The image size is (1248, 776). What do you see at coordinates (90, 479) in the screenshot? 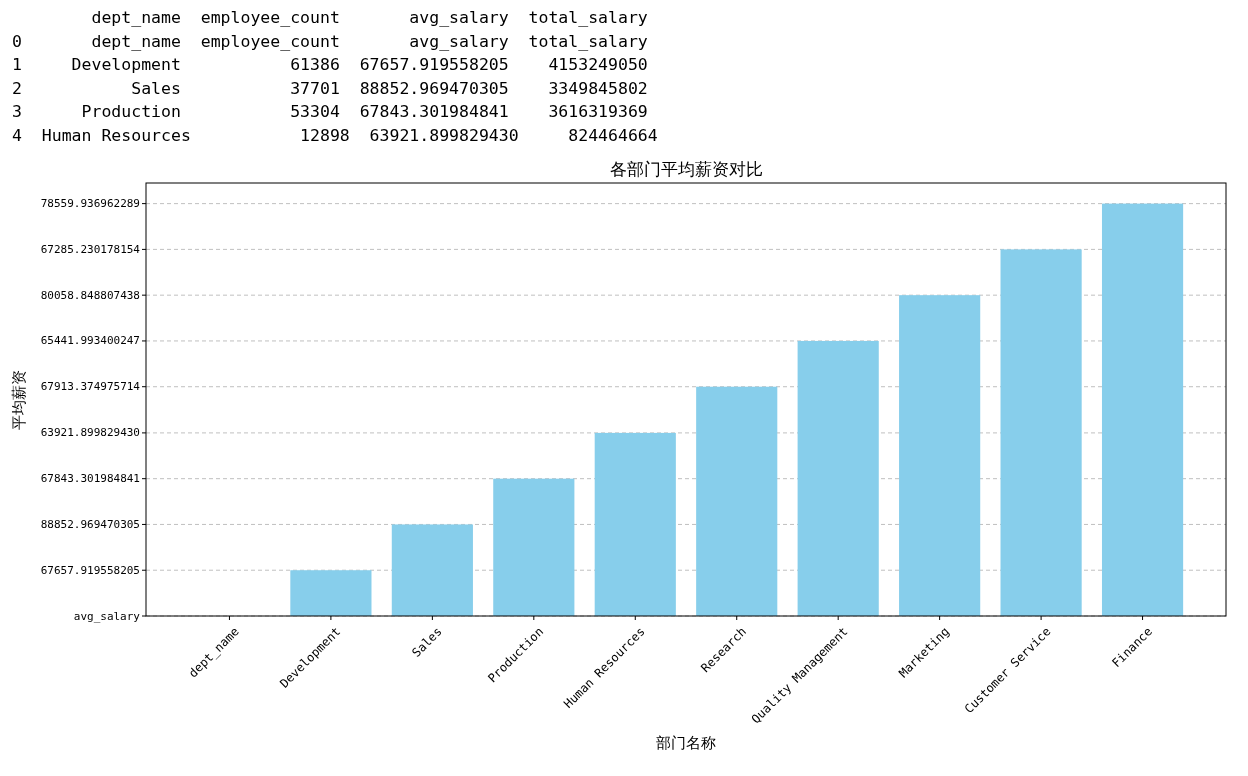
I see `text: 67843.301984841` at bounding box center [90, 479].